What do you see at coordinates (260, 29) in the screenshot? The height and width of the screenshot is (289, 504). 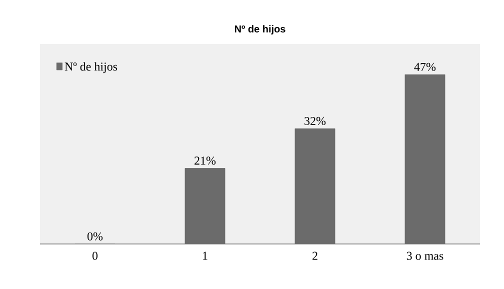 I see `chart-title: Nº de hijos` at bounding box center [260, 29].